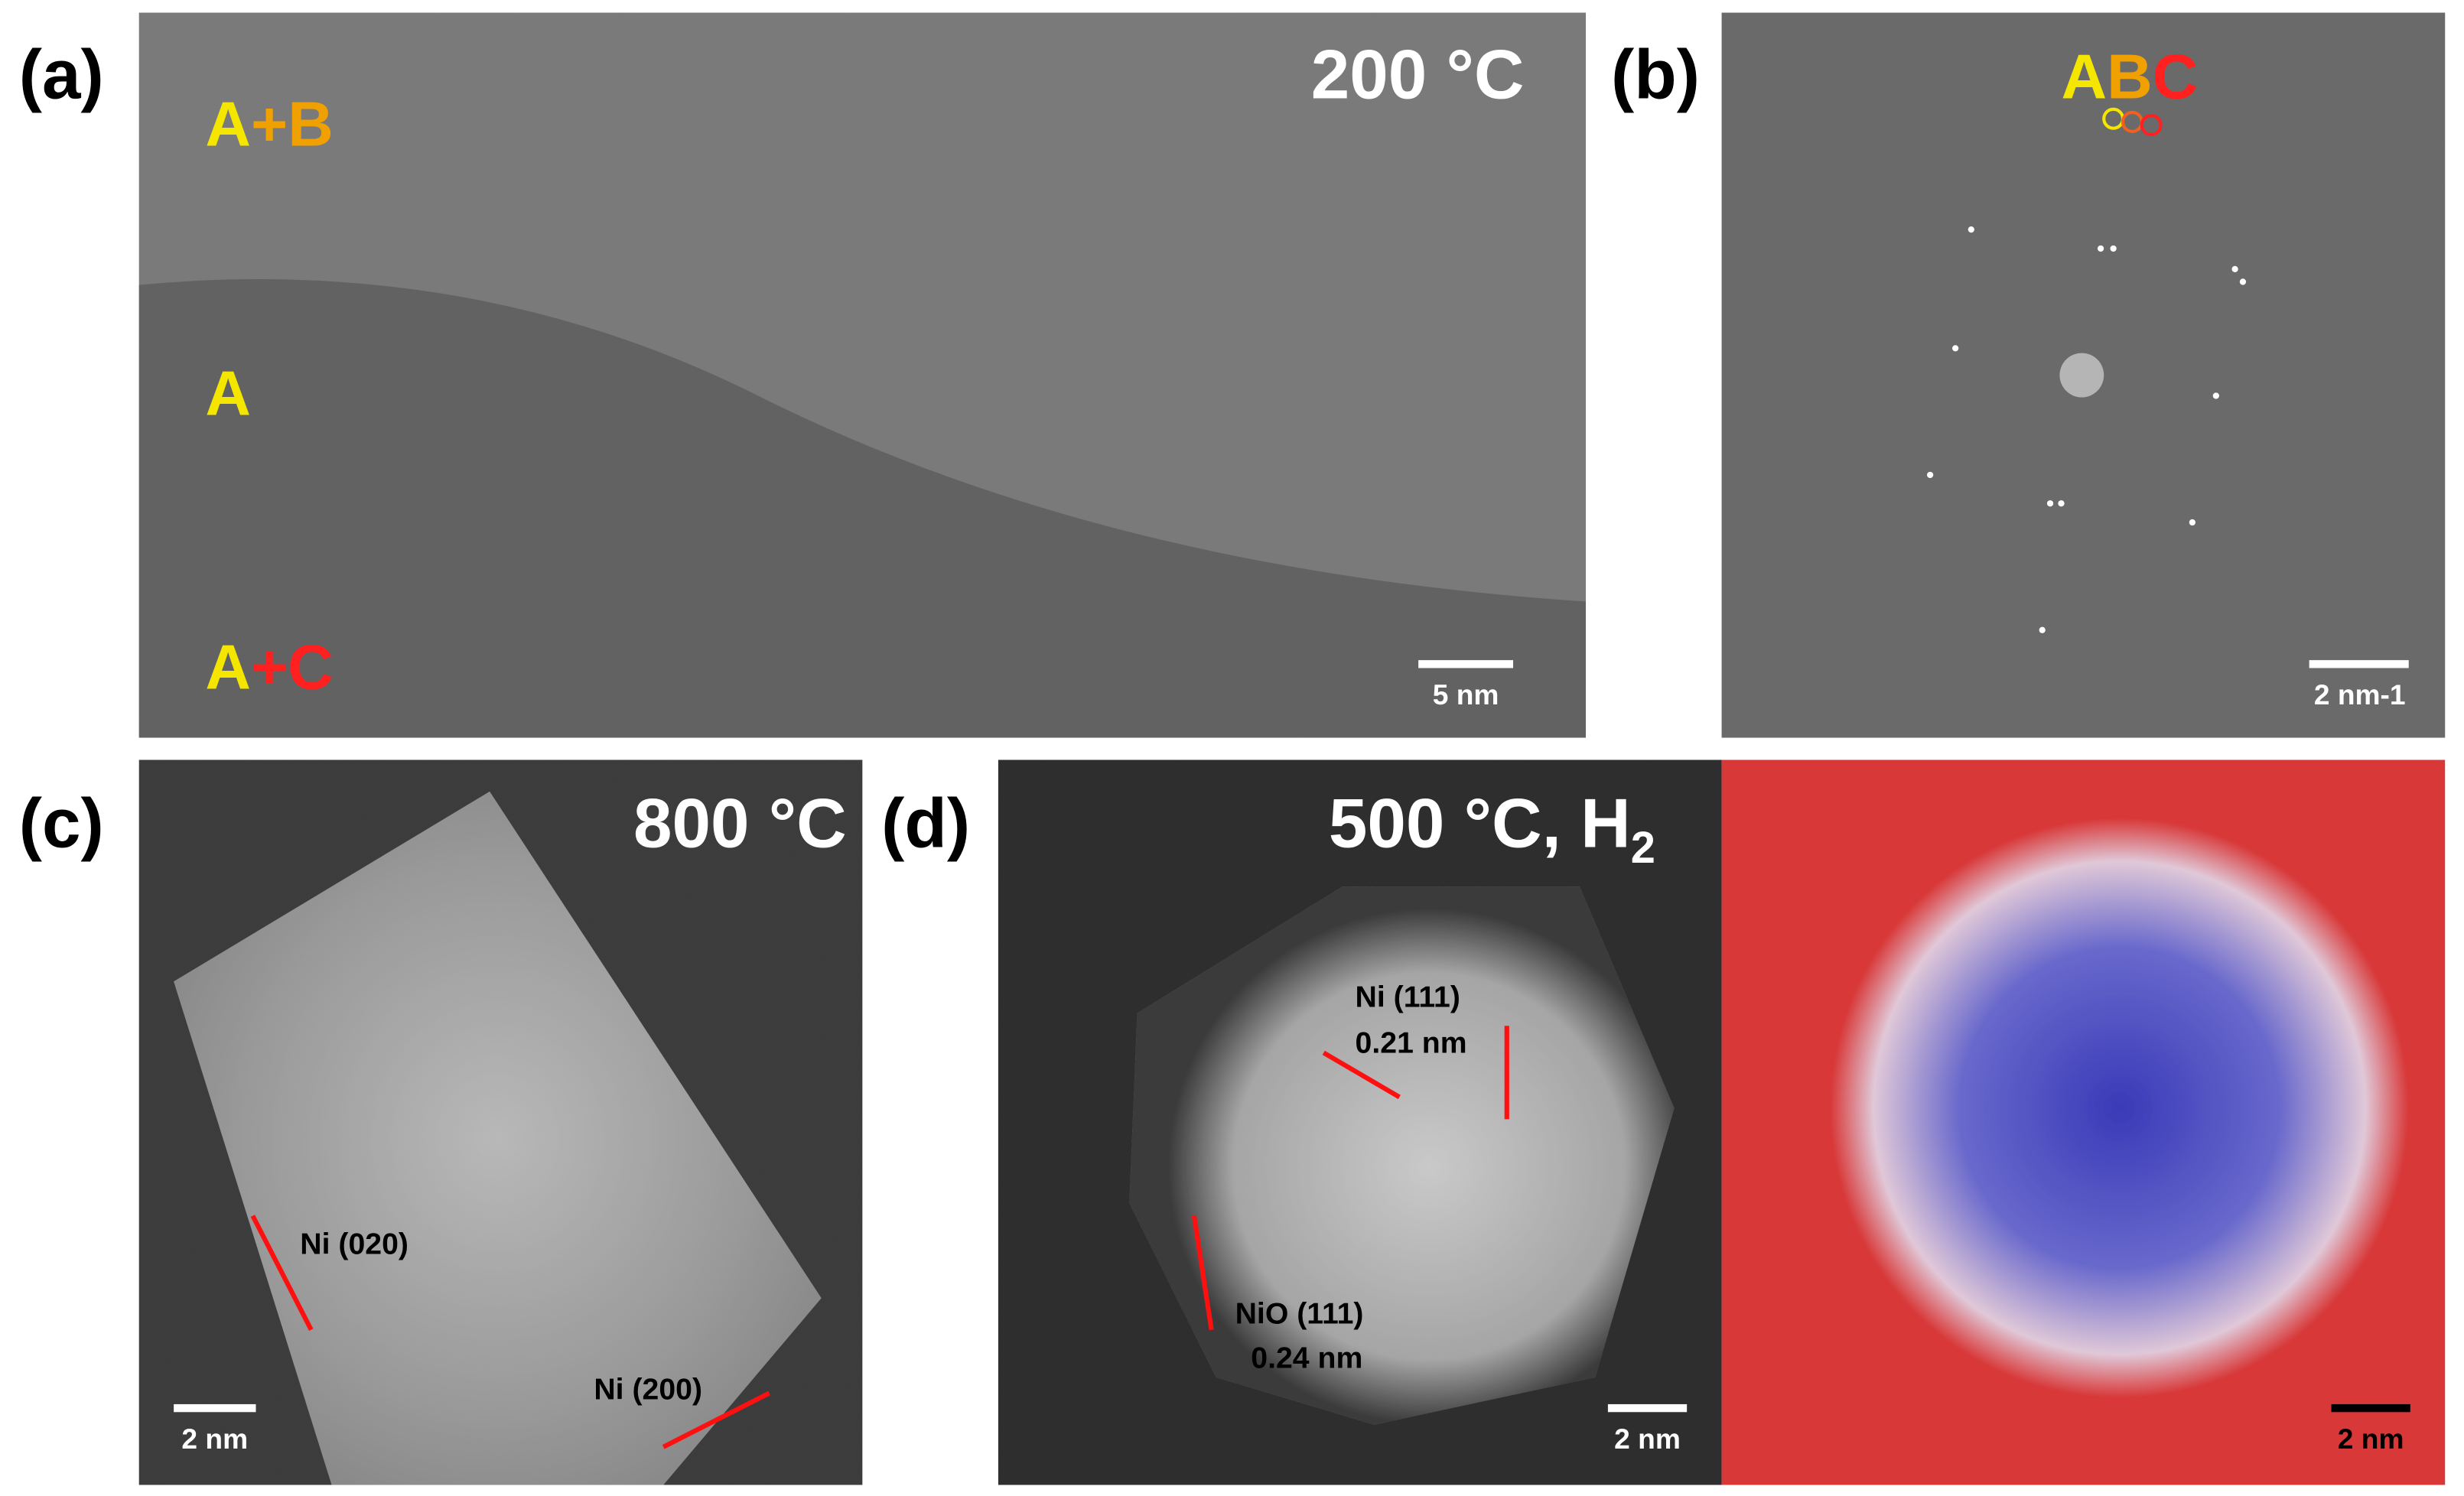 The image size is (2464, 1496). What do you see at coordinates (1408, 996) in the screenshot?
I see `annotation: Ni (111)` at bounding box center [1408, 996].